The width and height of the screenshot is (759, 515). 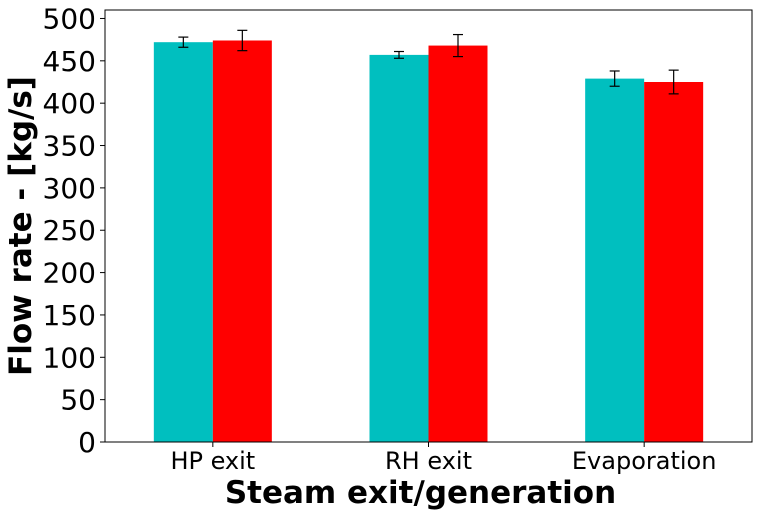 What do you see at coordinates (69, 315) in the screenshot?
I see `y-tick-label: 150` at bounding box center [69, 315].